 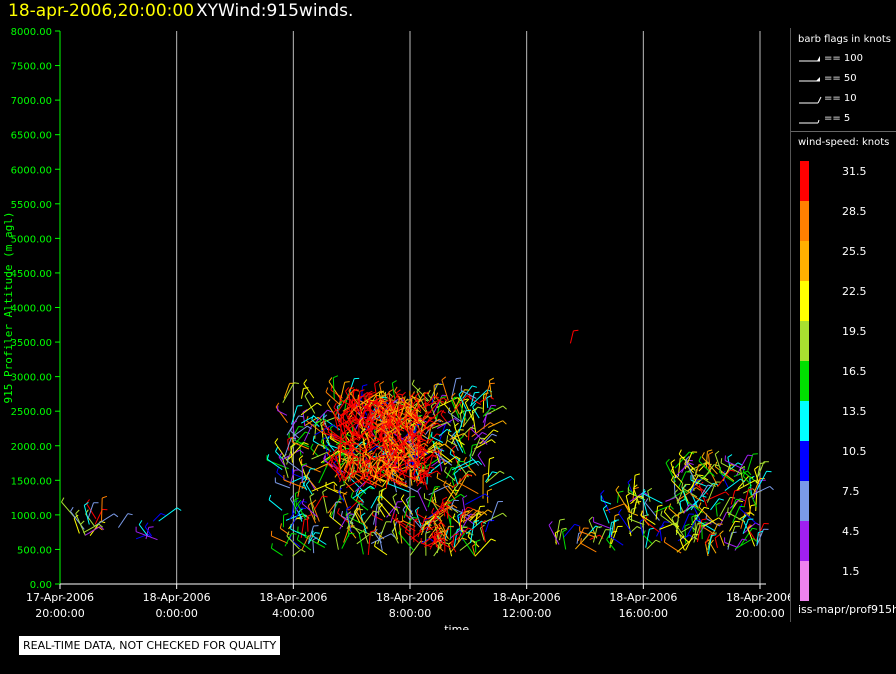 I want to click on x-tick-date: 17-Apr-2006, so click(x=60, y=597).